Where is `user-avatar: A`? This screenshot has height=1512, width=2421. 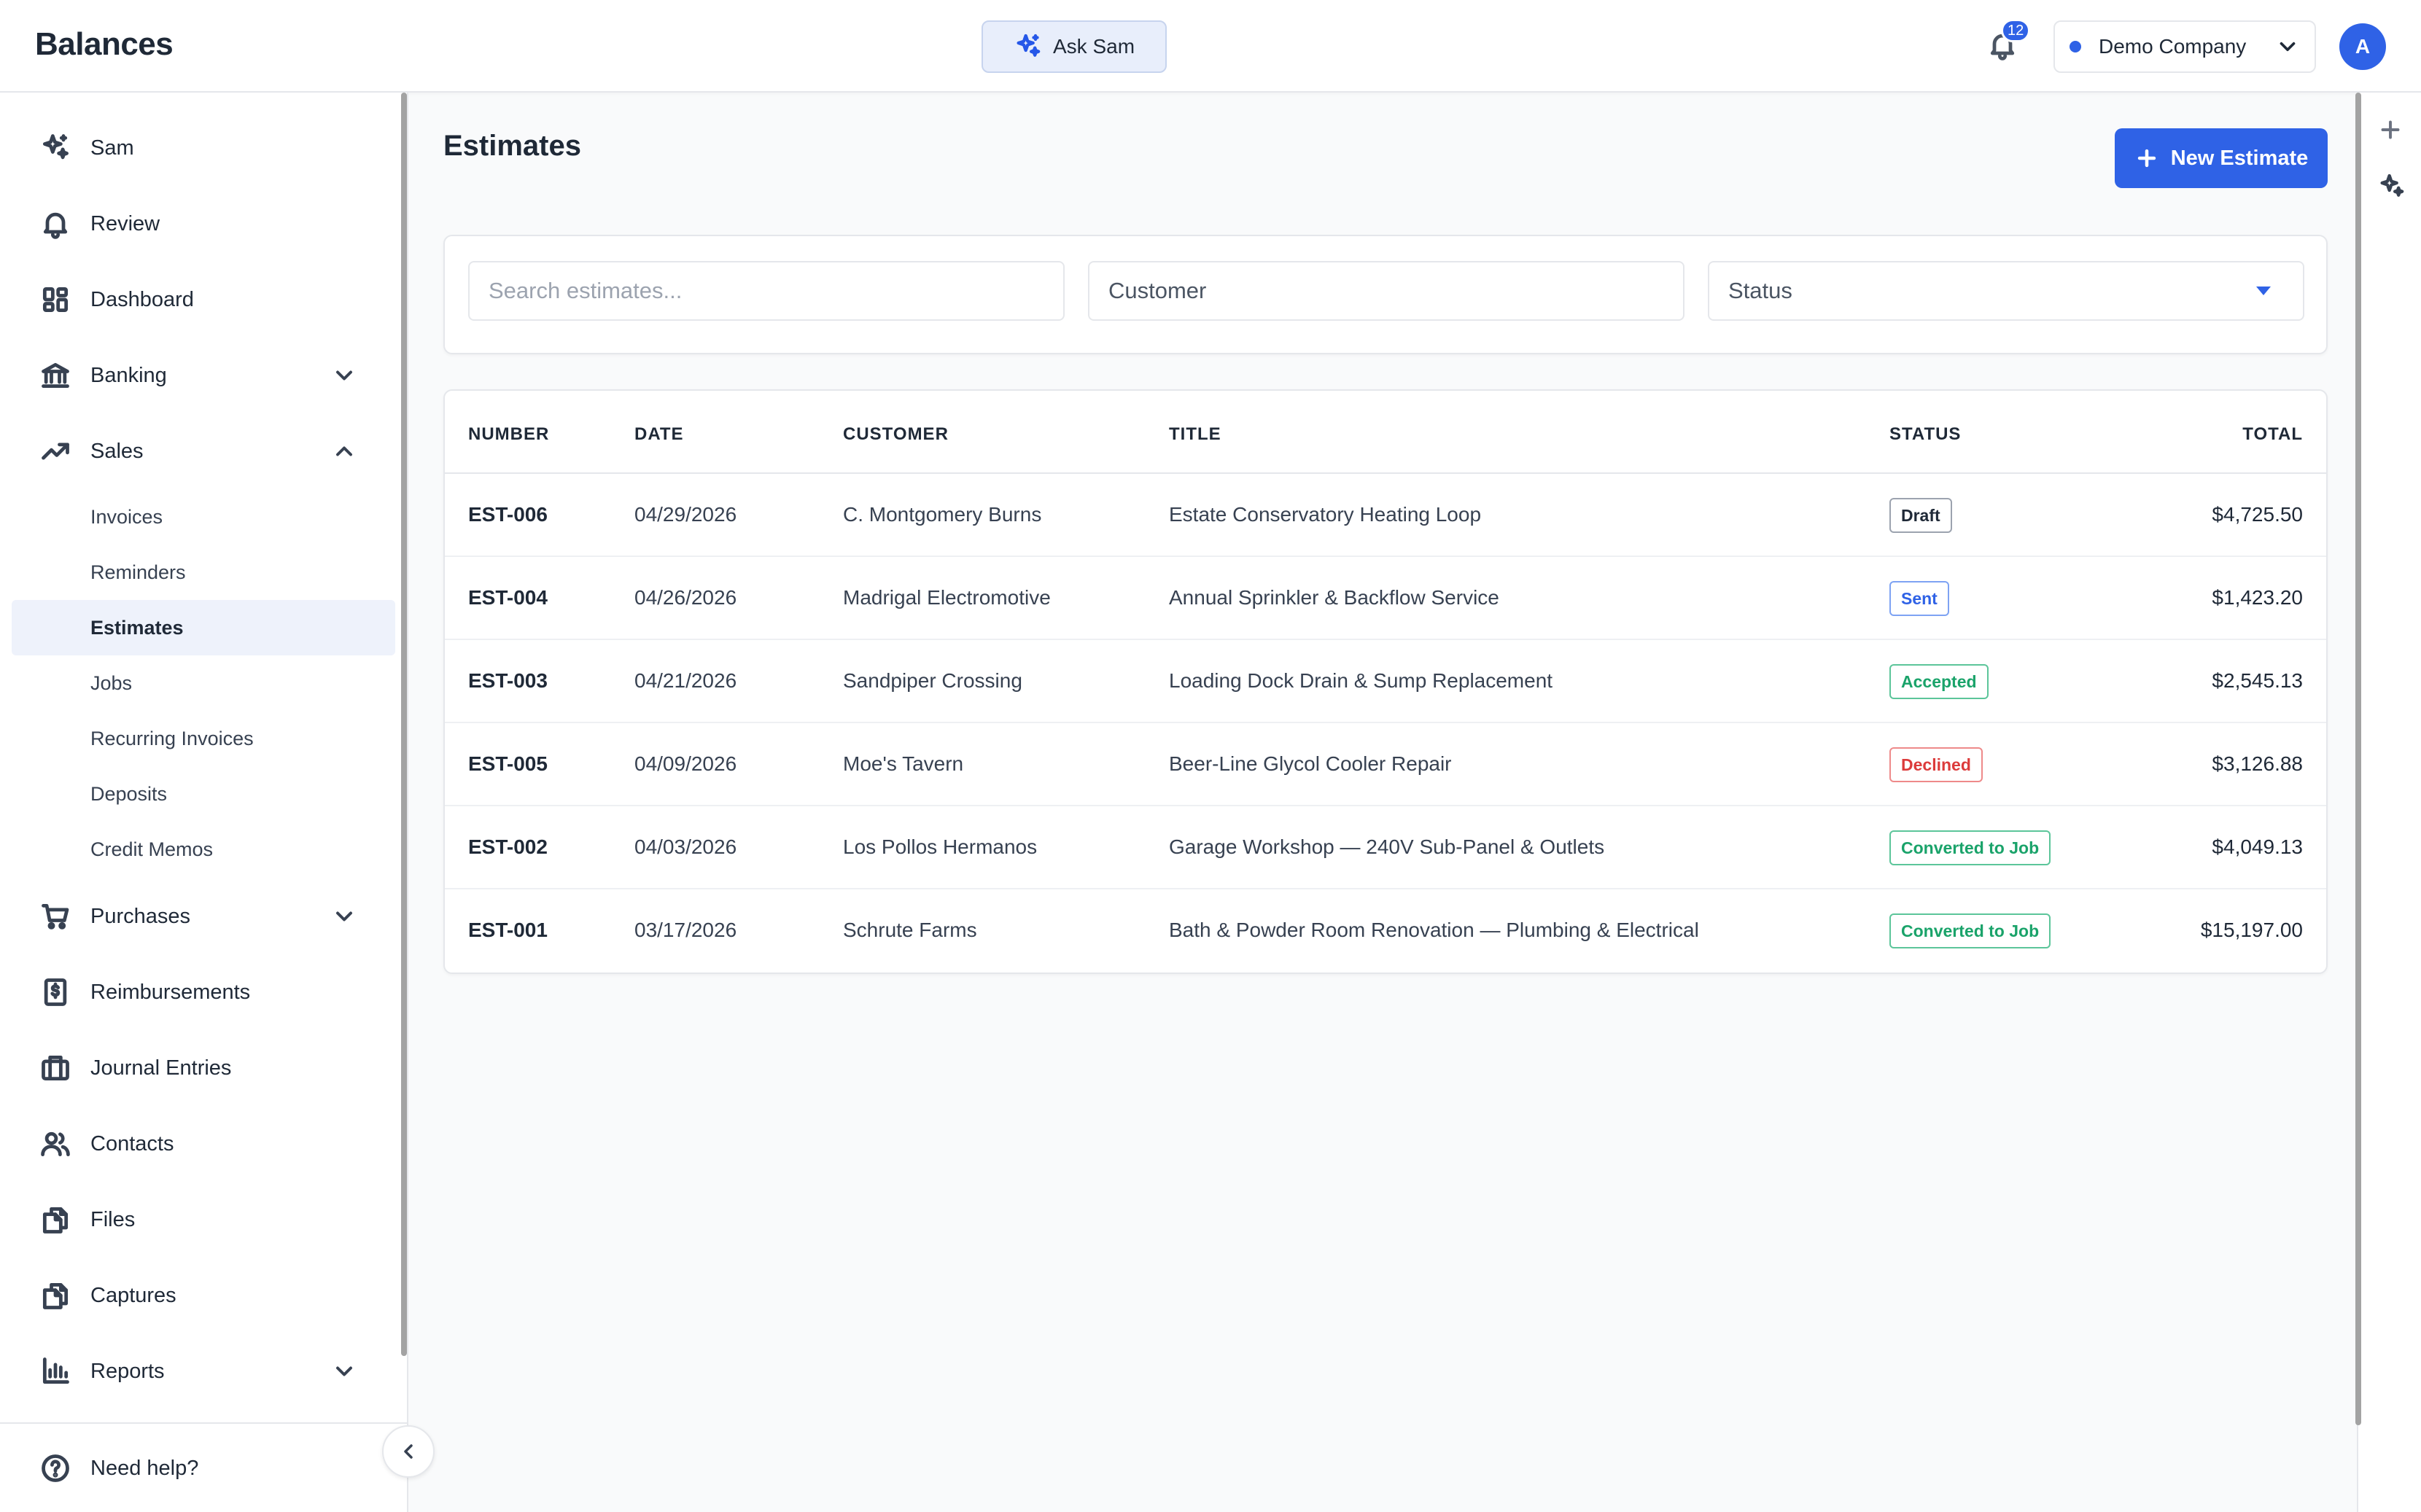 user-avatar: A is located at coordinates (2363, 46).